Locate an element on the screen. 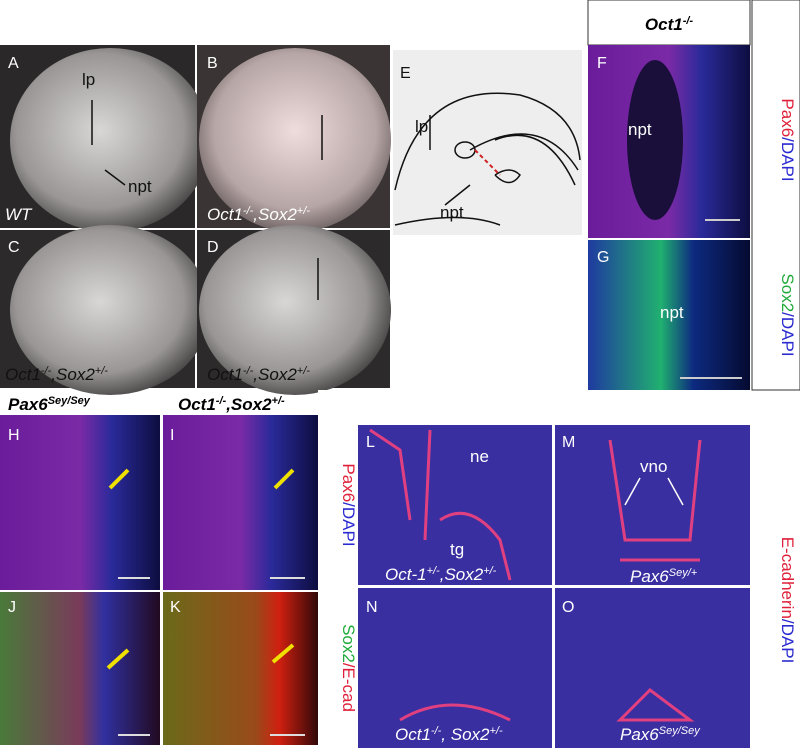  panel-letter: O is located at coordinates (568, 607).